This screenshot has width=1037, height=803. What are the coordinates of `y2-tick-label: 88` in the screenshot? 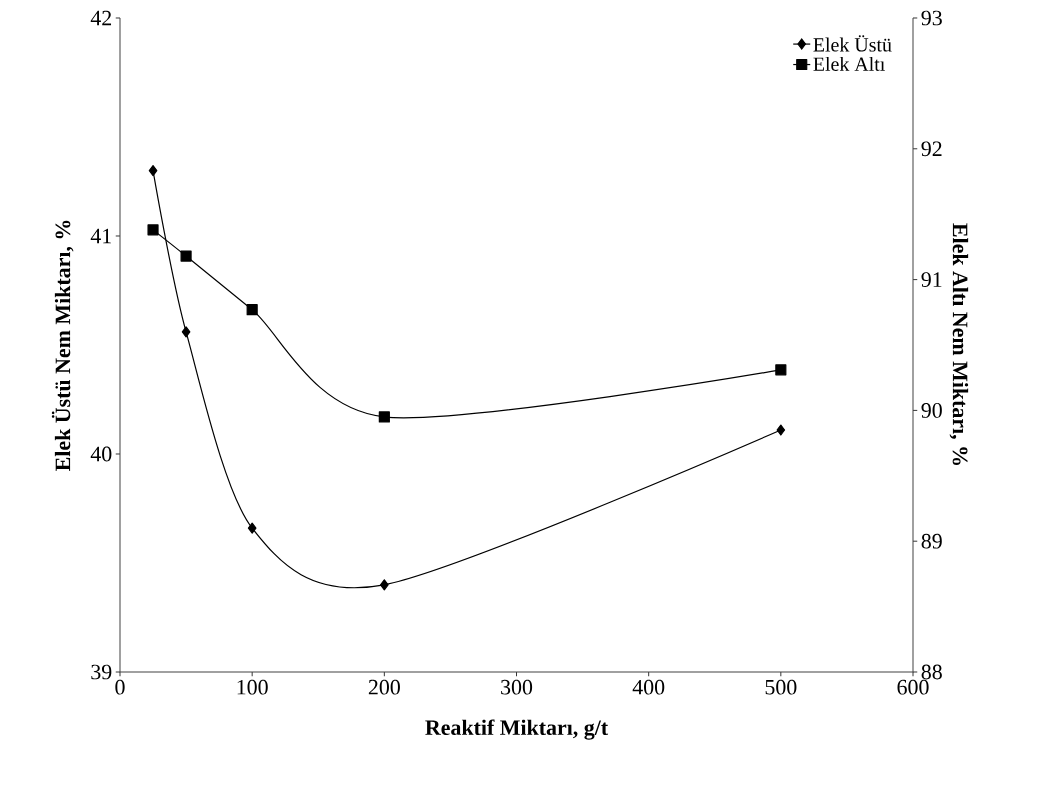 It's located at (931, 672).